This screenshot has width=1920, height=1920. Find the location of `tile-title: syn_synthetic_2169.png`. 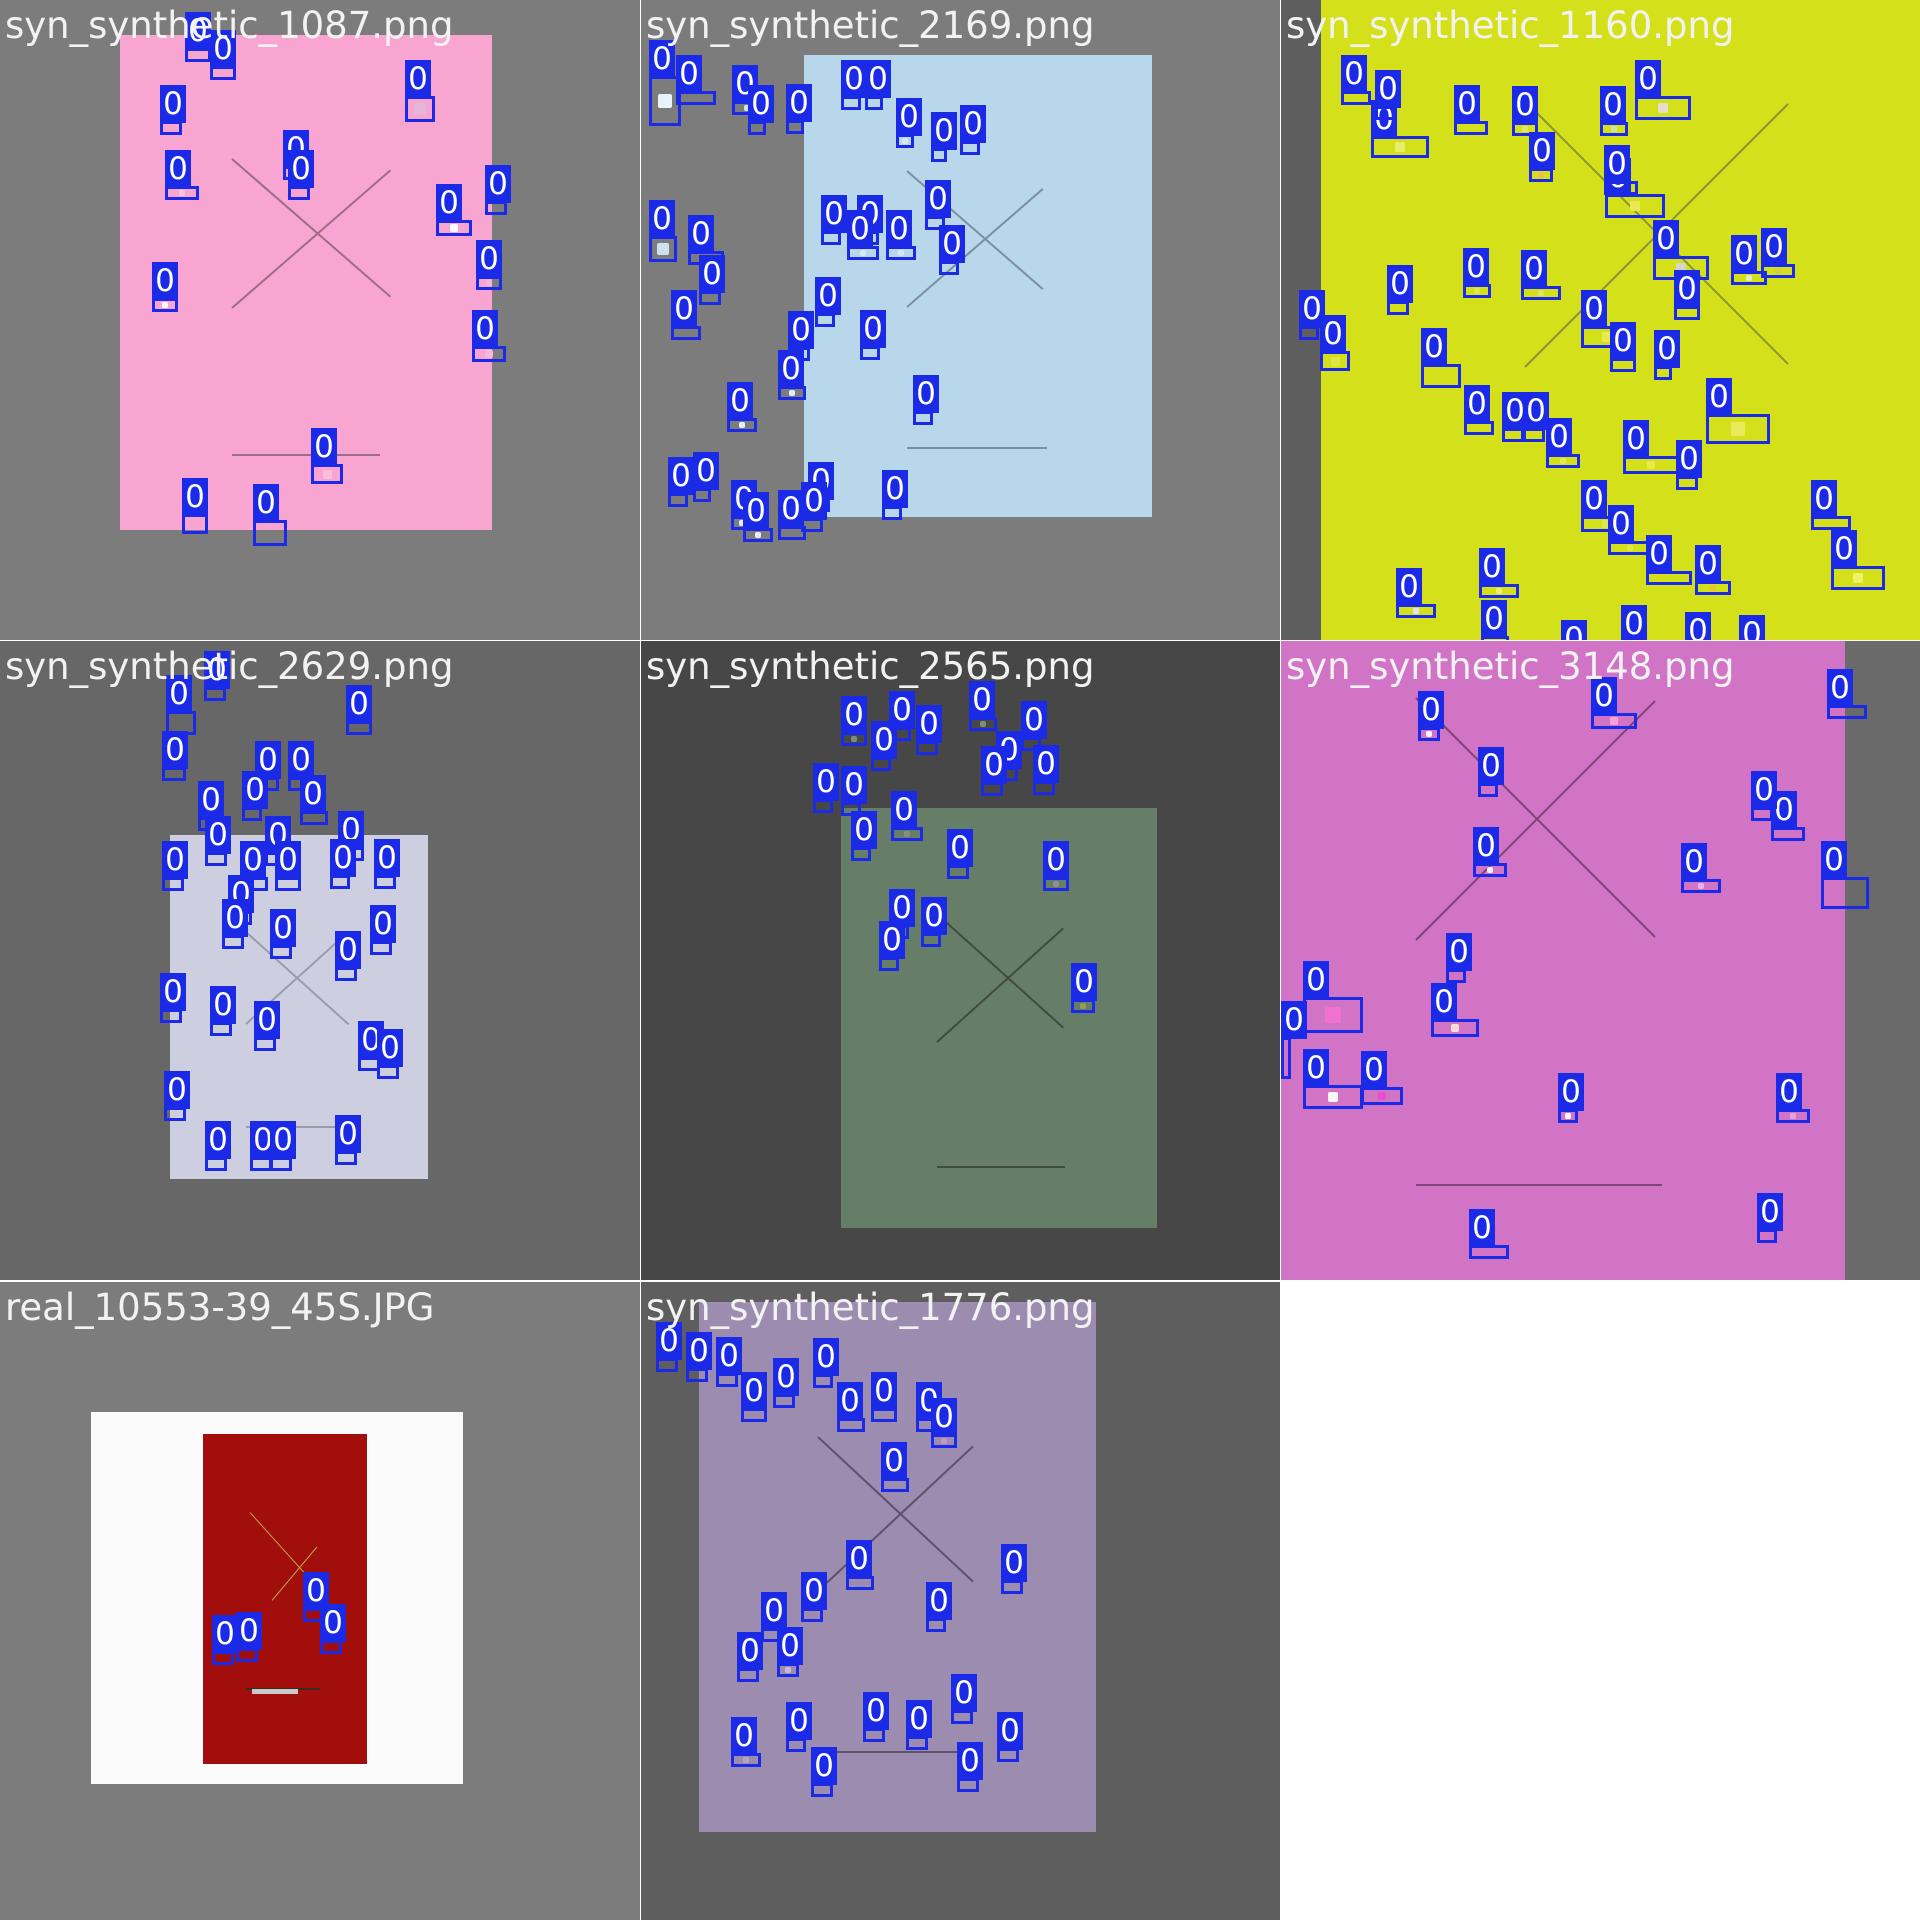

tile-title: syn_synthetic_2169.png is located at coordinates (870, 25).